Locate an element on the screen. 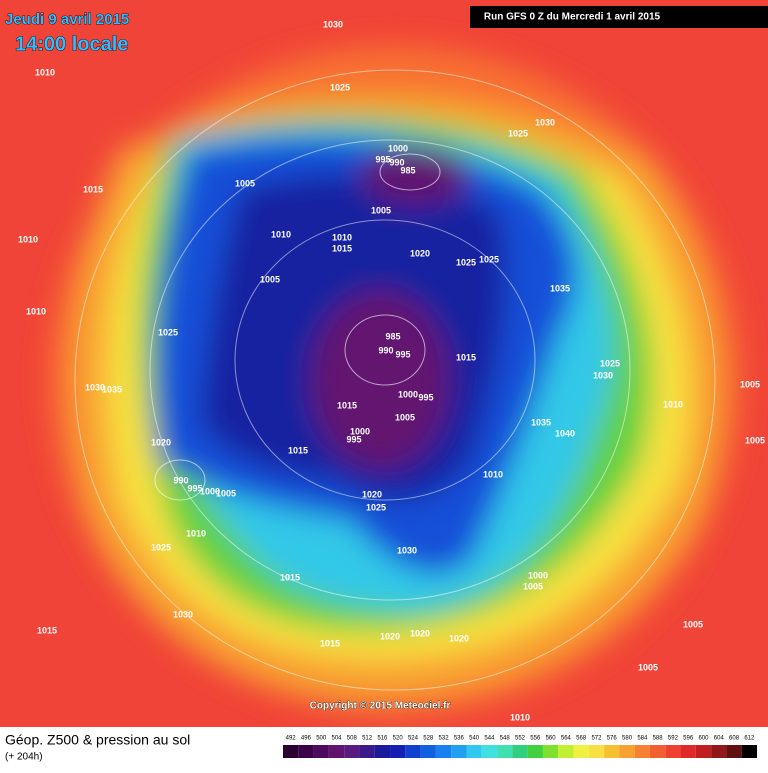 The width and height of the screenshot is (768, 773). scale-label: 540 is located at coordinates (474, 739).